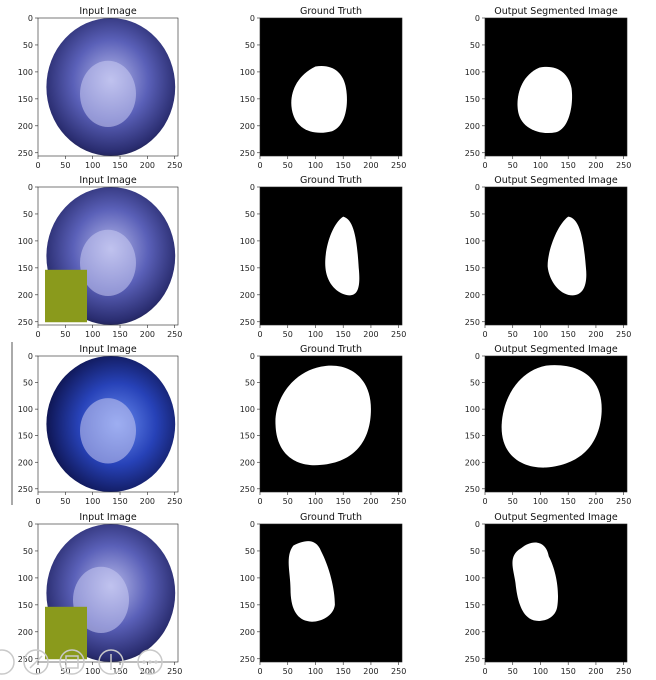  What do you see at coordinates (150, 662) in the screenshot?
I see `more-icon` at bounding box center [150, 662].